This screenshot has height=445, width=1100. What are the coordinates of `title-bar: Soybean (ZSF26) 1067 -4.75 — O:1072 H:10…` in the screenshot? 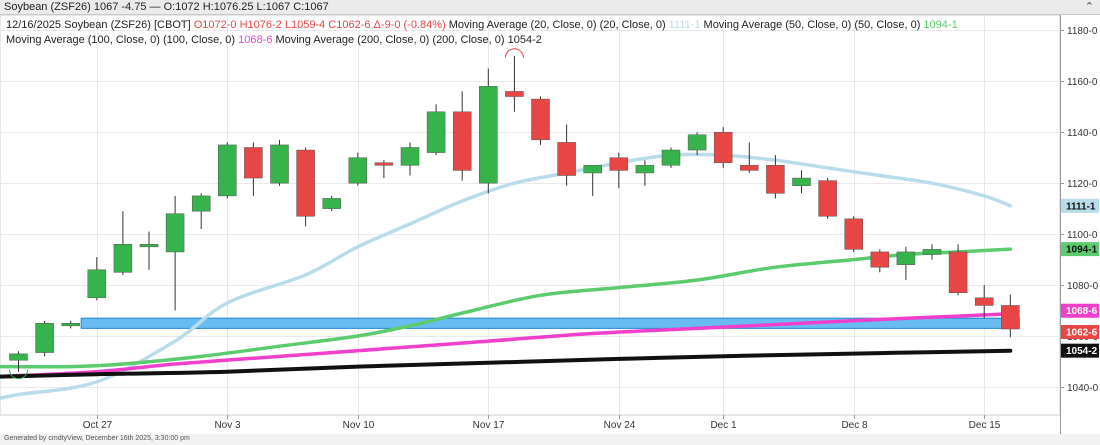 It's located at (550, 7).